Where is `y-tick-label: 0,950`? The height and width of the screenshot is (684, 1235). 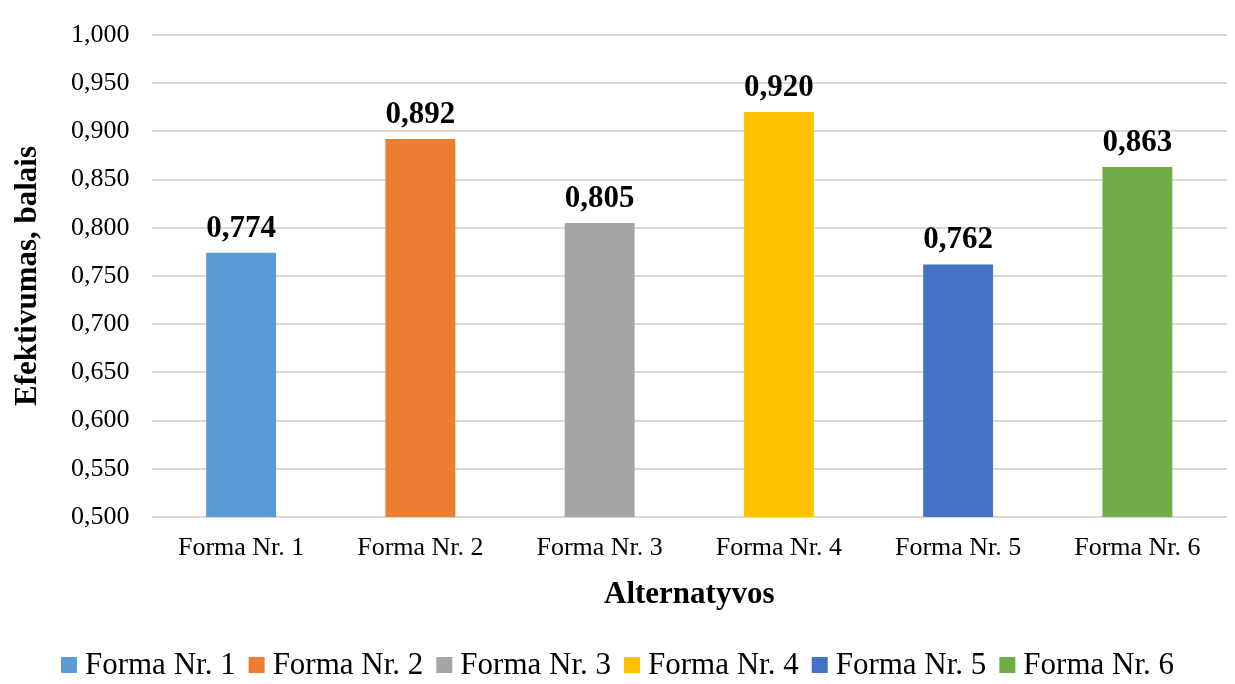 y-tick-label: 0,950 is located at coordinates (100, 82).